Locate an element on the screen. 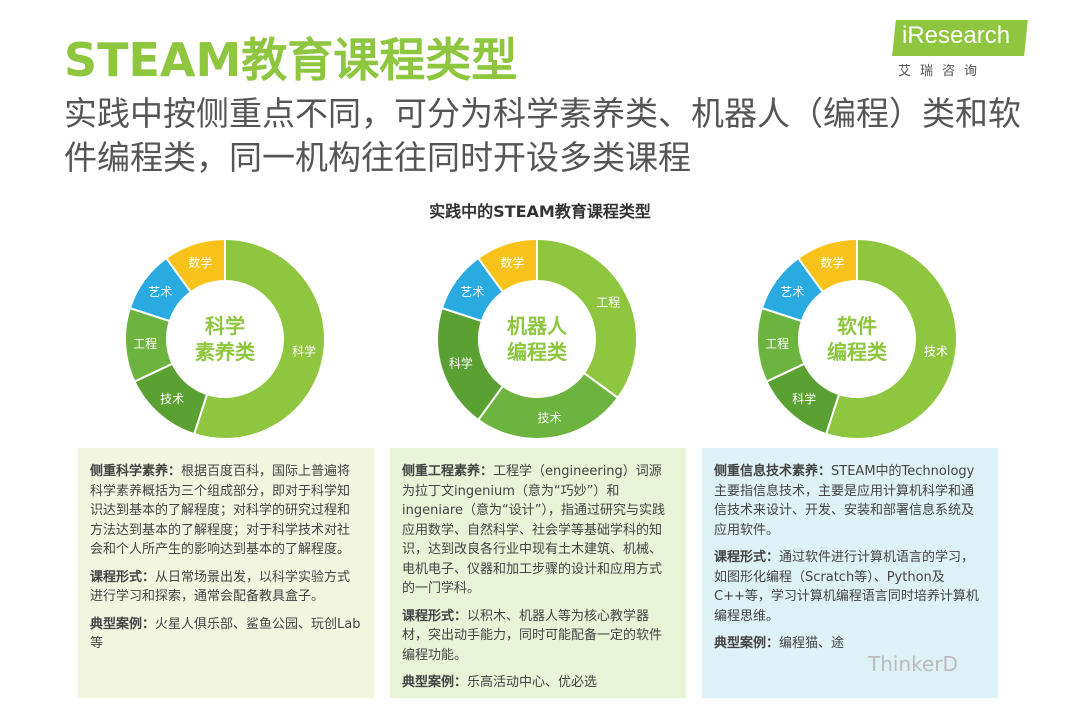 The image size is (1080, 711). donut-3-slice-5-label: 数学 is located at coordinates (832, 262).